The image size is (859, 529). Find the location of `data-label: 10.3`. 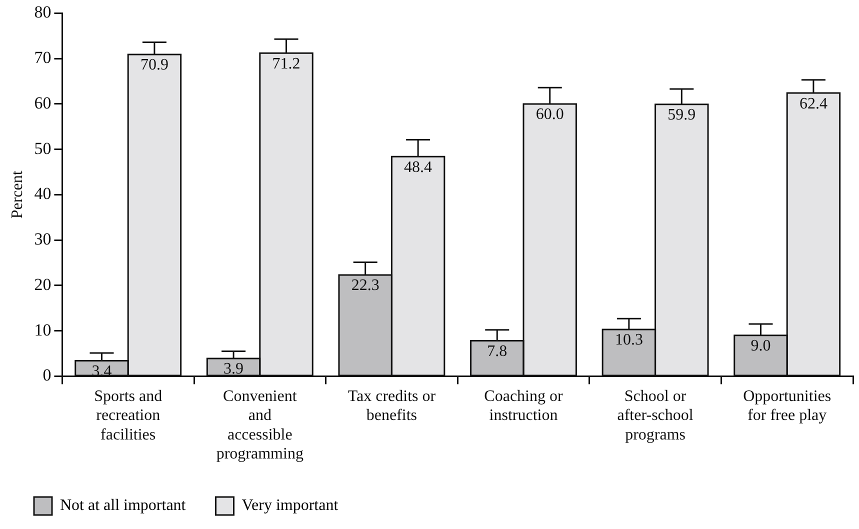

data-label: 10.3 is located at coordinates (628, 340).